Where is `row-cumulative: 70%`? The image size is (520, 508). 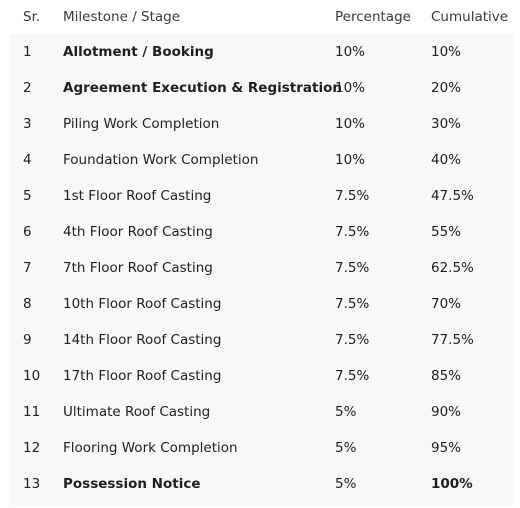
row-cumulative: 70% is located at coordinates (446, 304).